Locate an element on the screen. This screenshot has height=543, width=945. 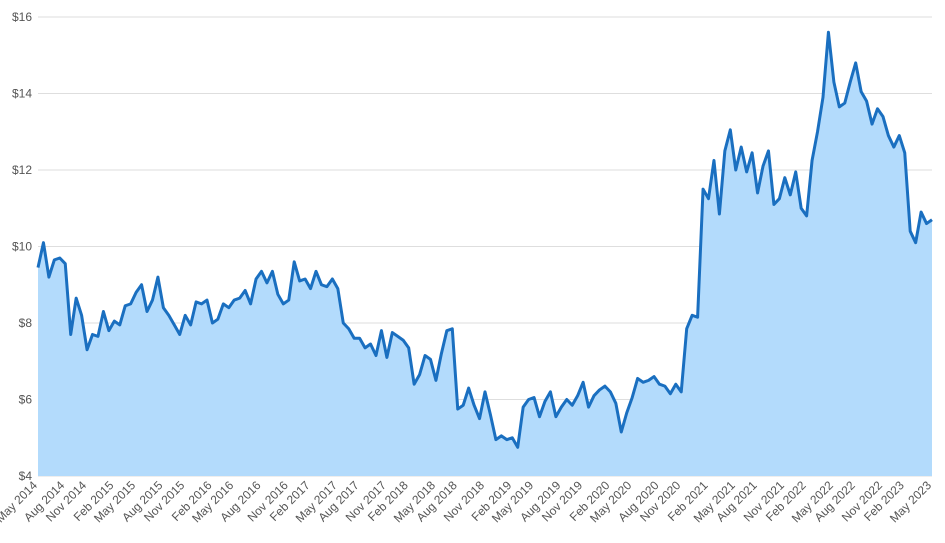
y-tick-label: $12 is located at coordinates (22, 170).